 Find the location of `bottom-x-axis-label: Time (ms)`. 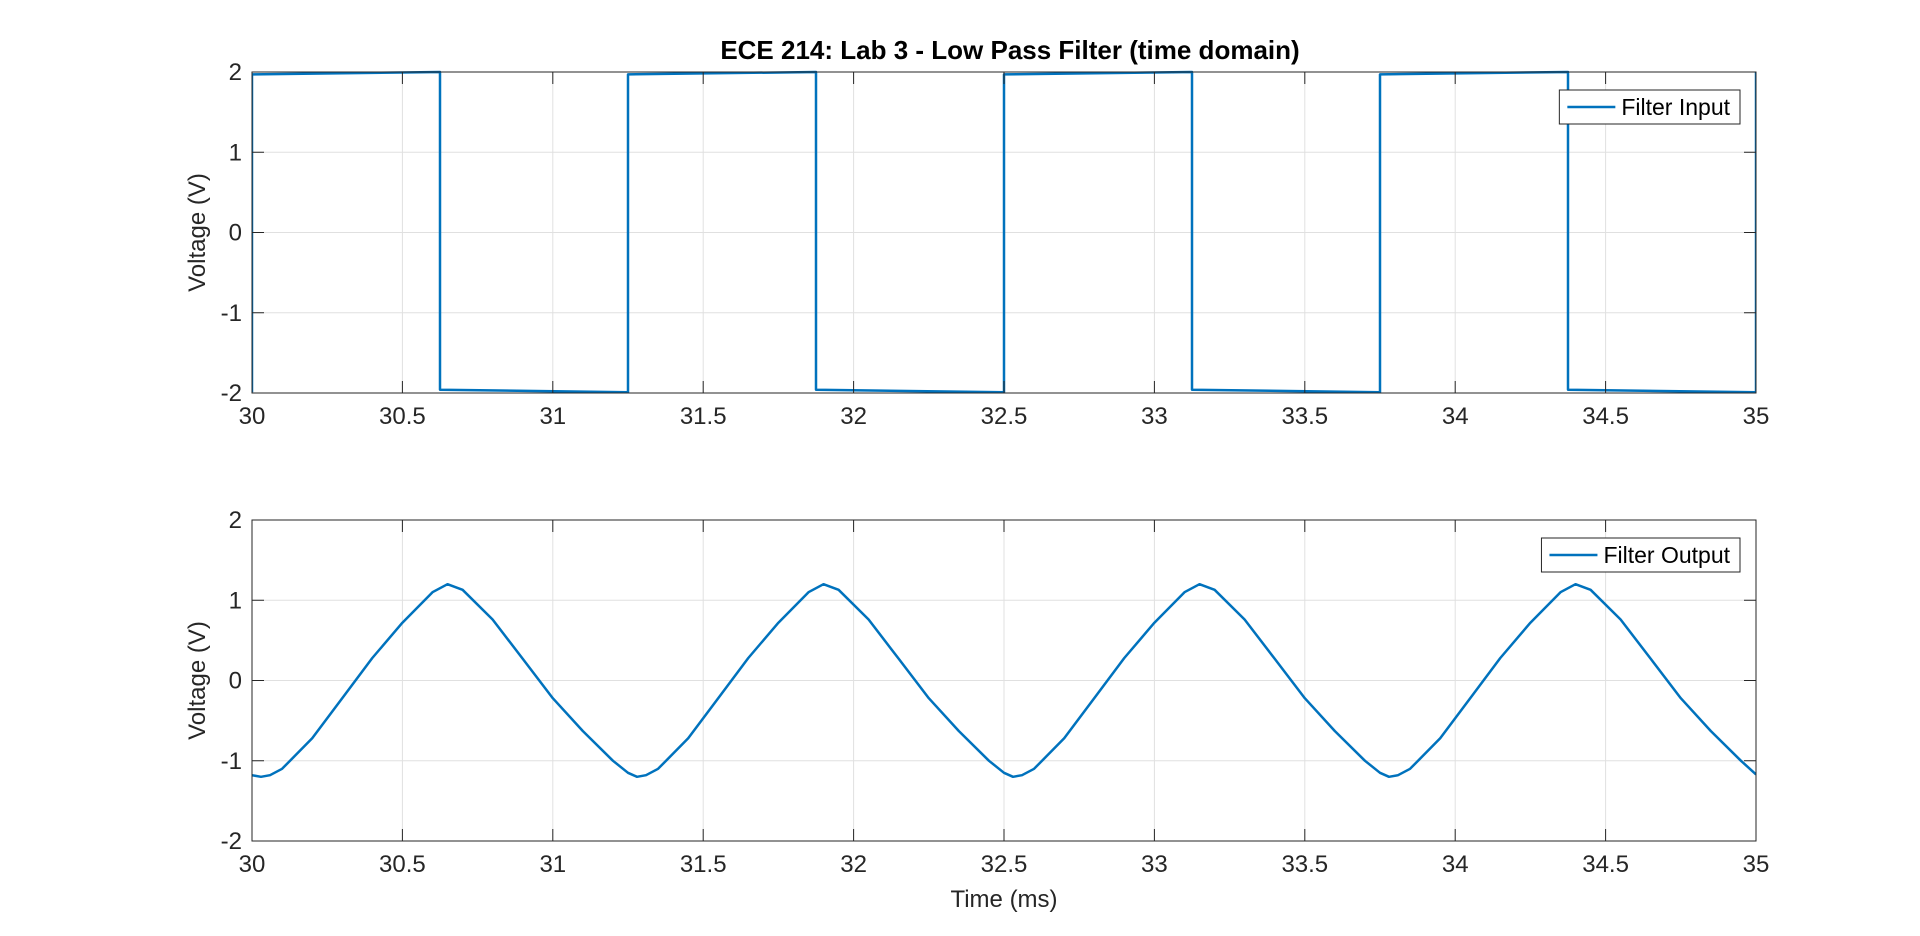

bottom-x-axis-label: Time (ms) is located at coordinates (1003, 899).